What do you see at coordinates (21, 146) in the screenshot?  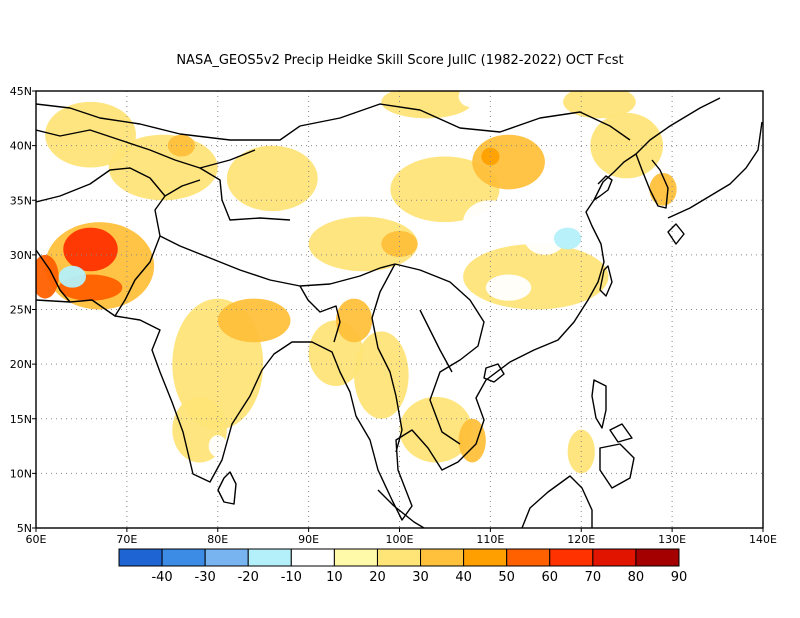 I see `lat-tick-label: 40N` at bounding box center [21, 146].